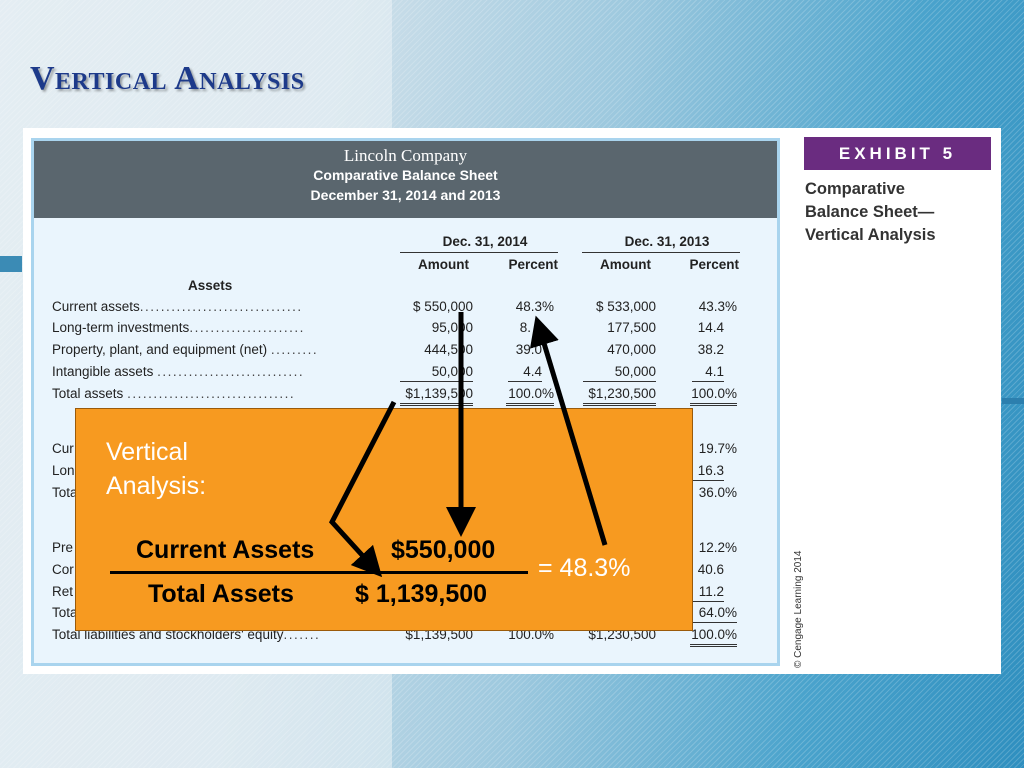  What do you see at coordinates (635, 371) in the screenshot?
I see `amount-2013: 50,000` at bounding box center [635, 371].